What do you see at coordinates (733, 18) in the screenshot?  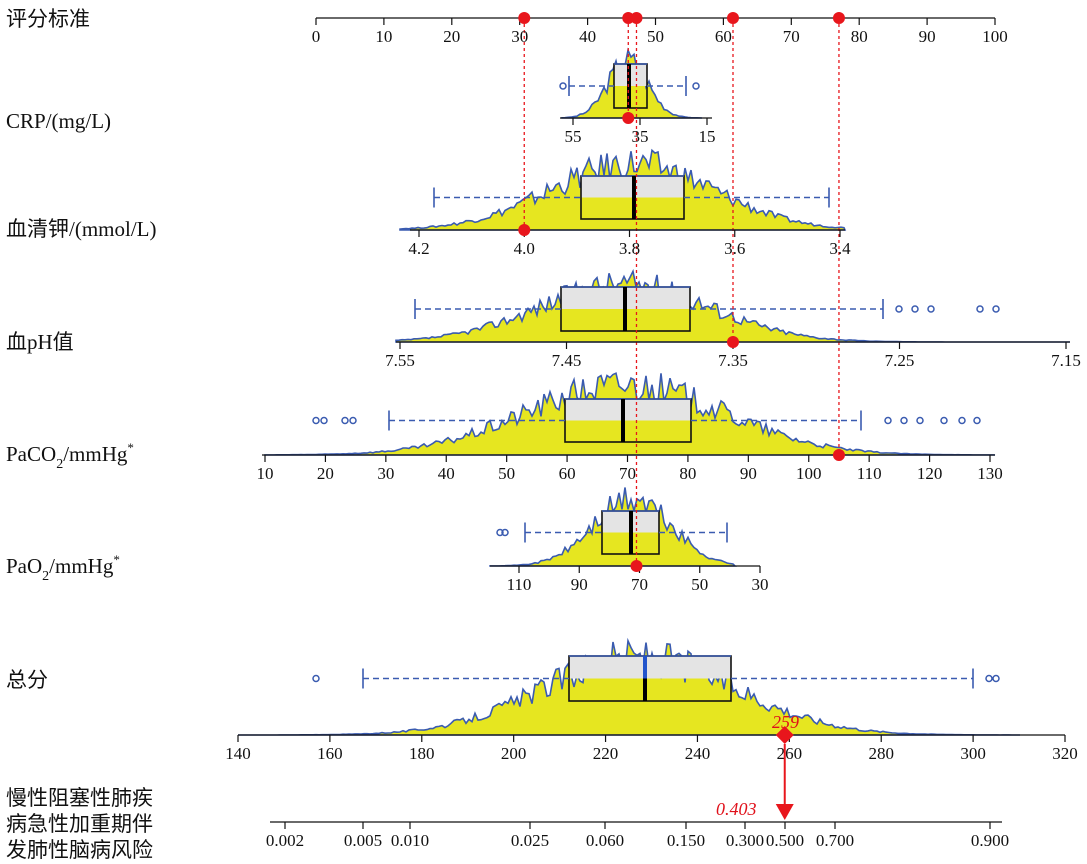 I see `points-marker-ph` at bounding box center [733, 18].